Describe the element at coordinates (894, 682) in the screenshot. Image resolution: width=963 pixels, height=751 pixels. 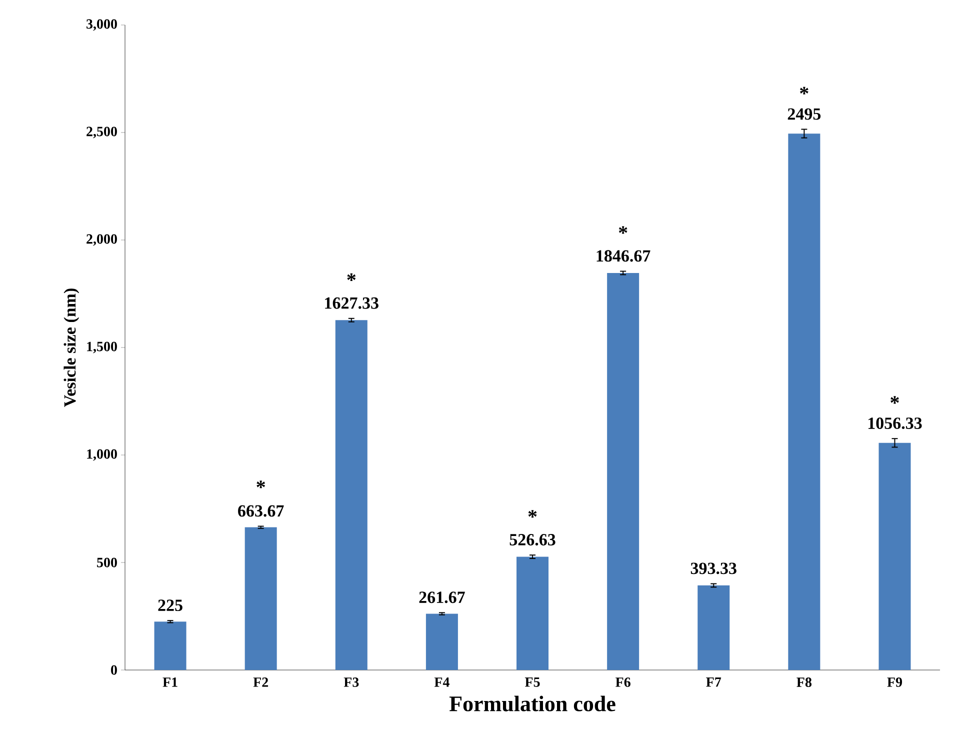
I see `x-tick-label: F9` at that location.